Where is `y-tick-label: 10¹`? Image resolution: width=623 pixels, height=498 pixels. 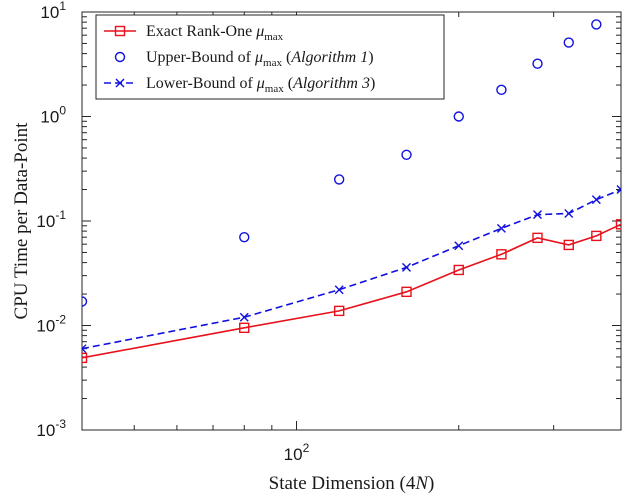
y-tick-label: 10¹ is located at coordinates (53, 11).